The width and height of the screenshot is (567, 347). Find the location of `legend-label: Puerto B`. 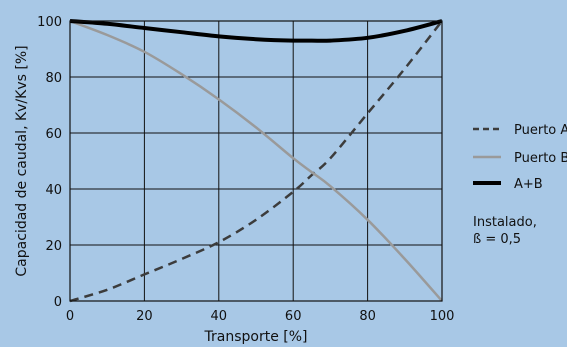

legend-label: Puerto B is located at coordinates (540, 158).